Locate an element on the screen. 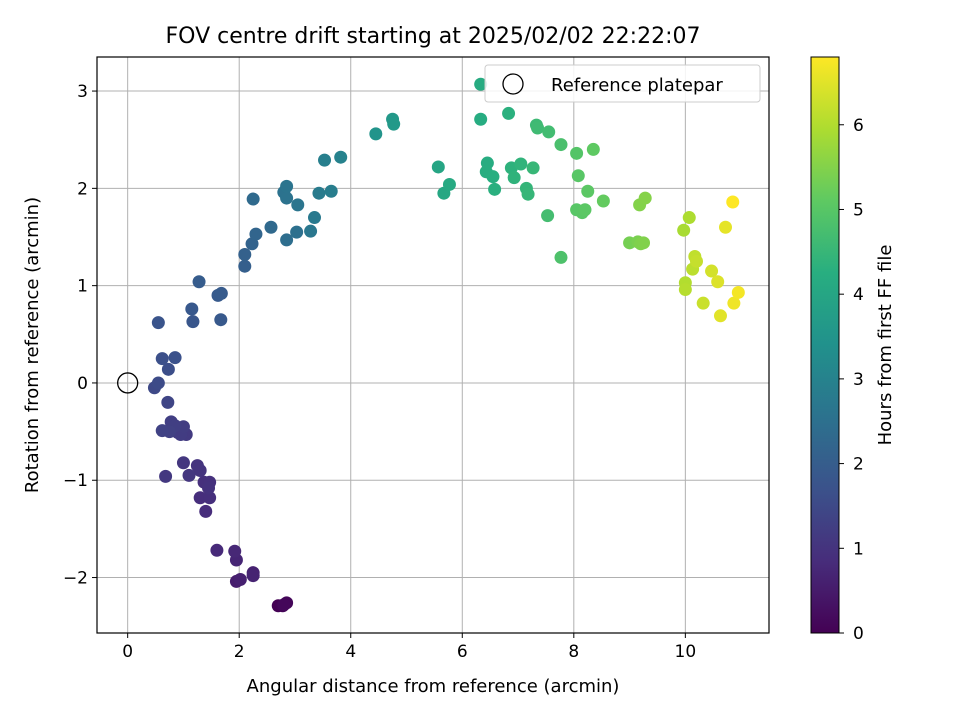 This screenshot has width=960, height=720. y-tick-label: 1 is located at coordinates (82, 287).